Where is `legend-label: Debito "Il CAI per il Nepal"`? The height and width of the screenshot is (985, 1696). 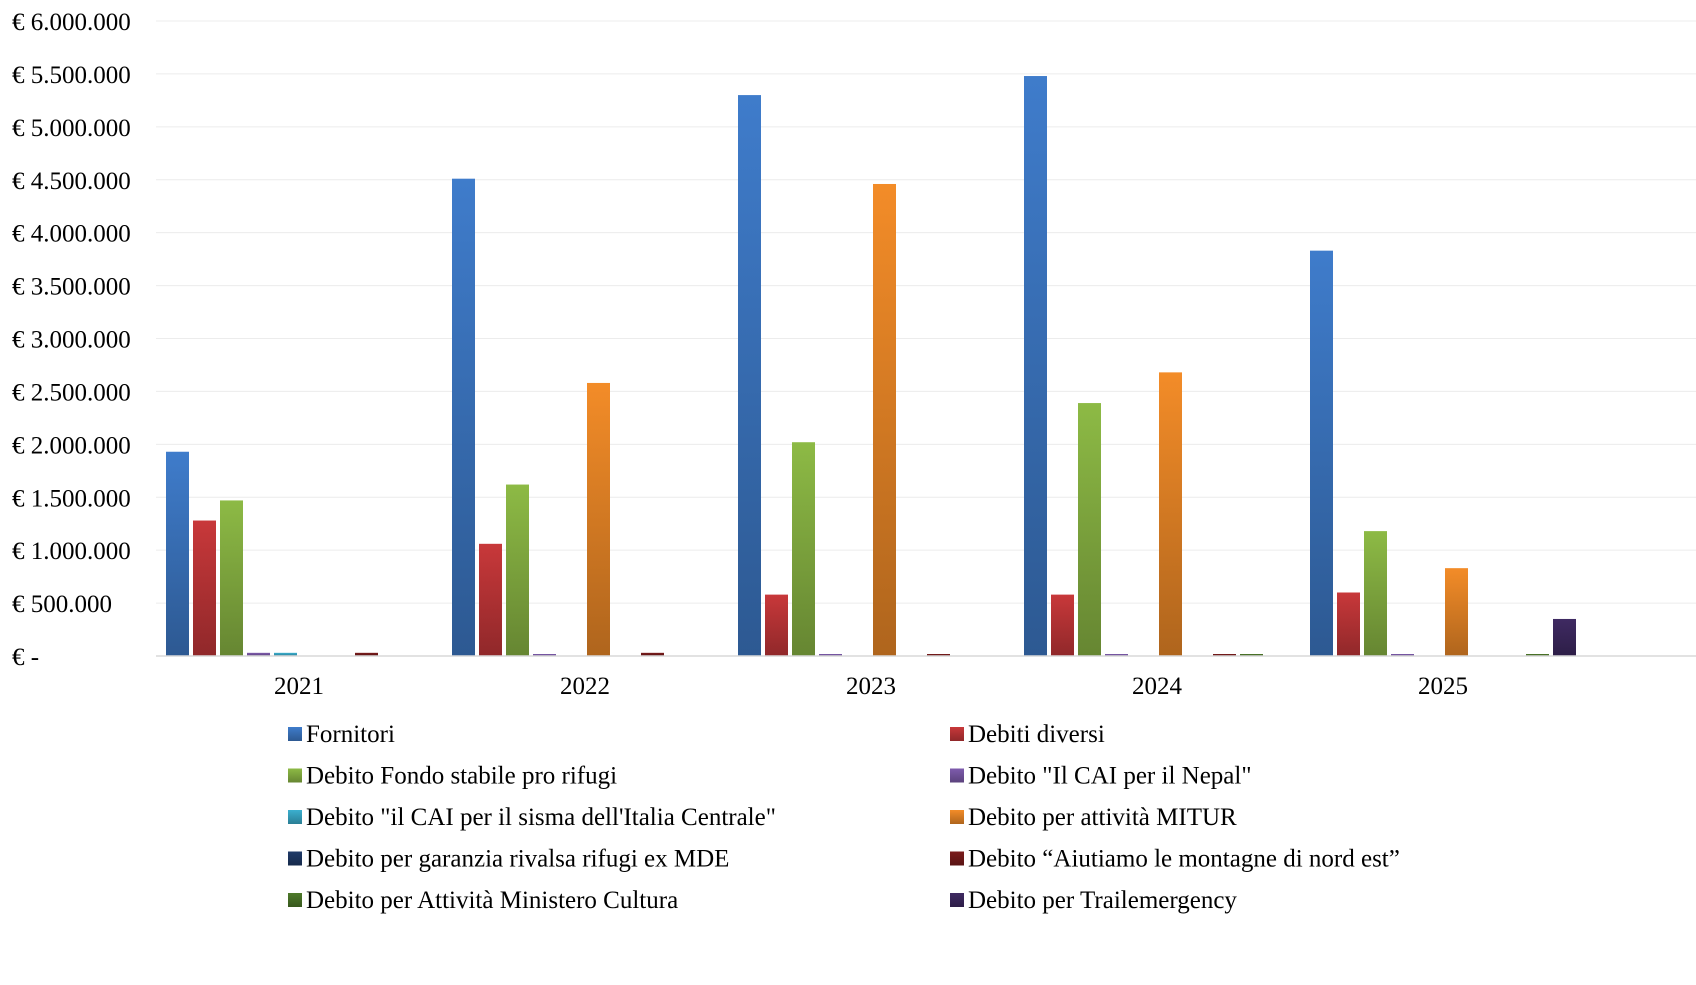 legend-label: Debito "Il CAI per il Nepal" is located at coordinates (1110, 776).